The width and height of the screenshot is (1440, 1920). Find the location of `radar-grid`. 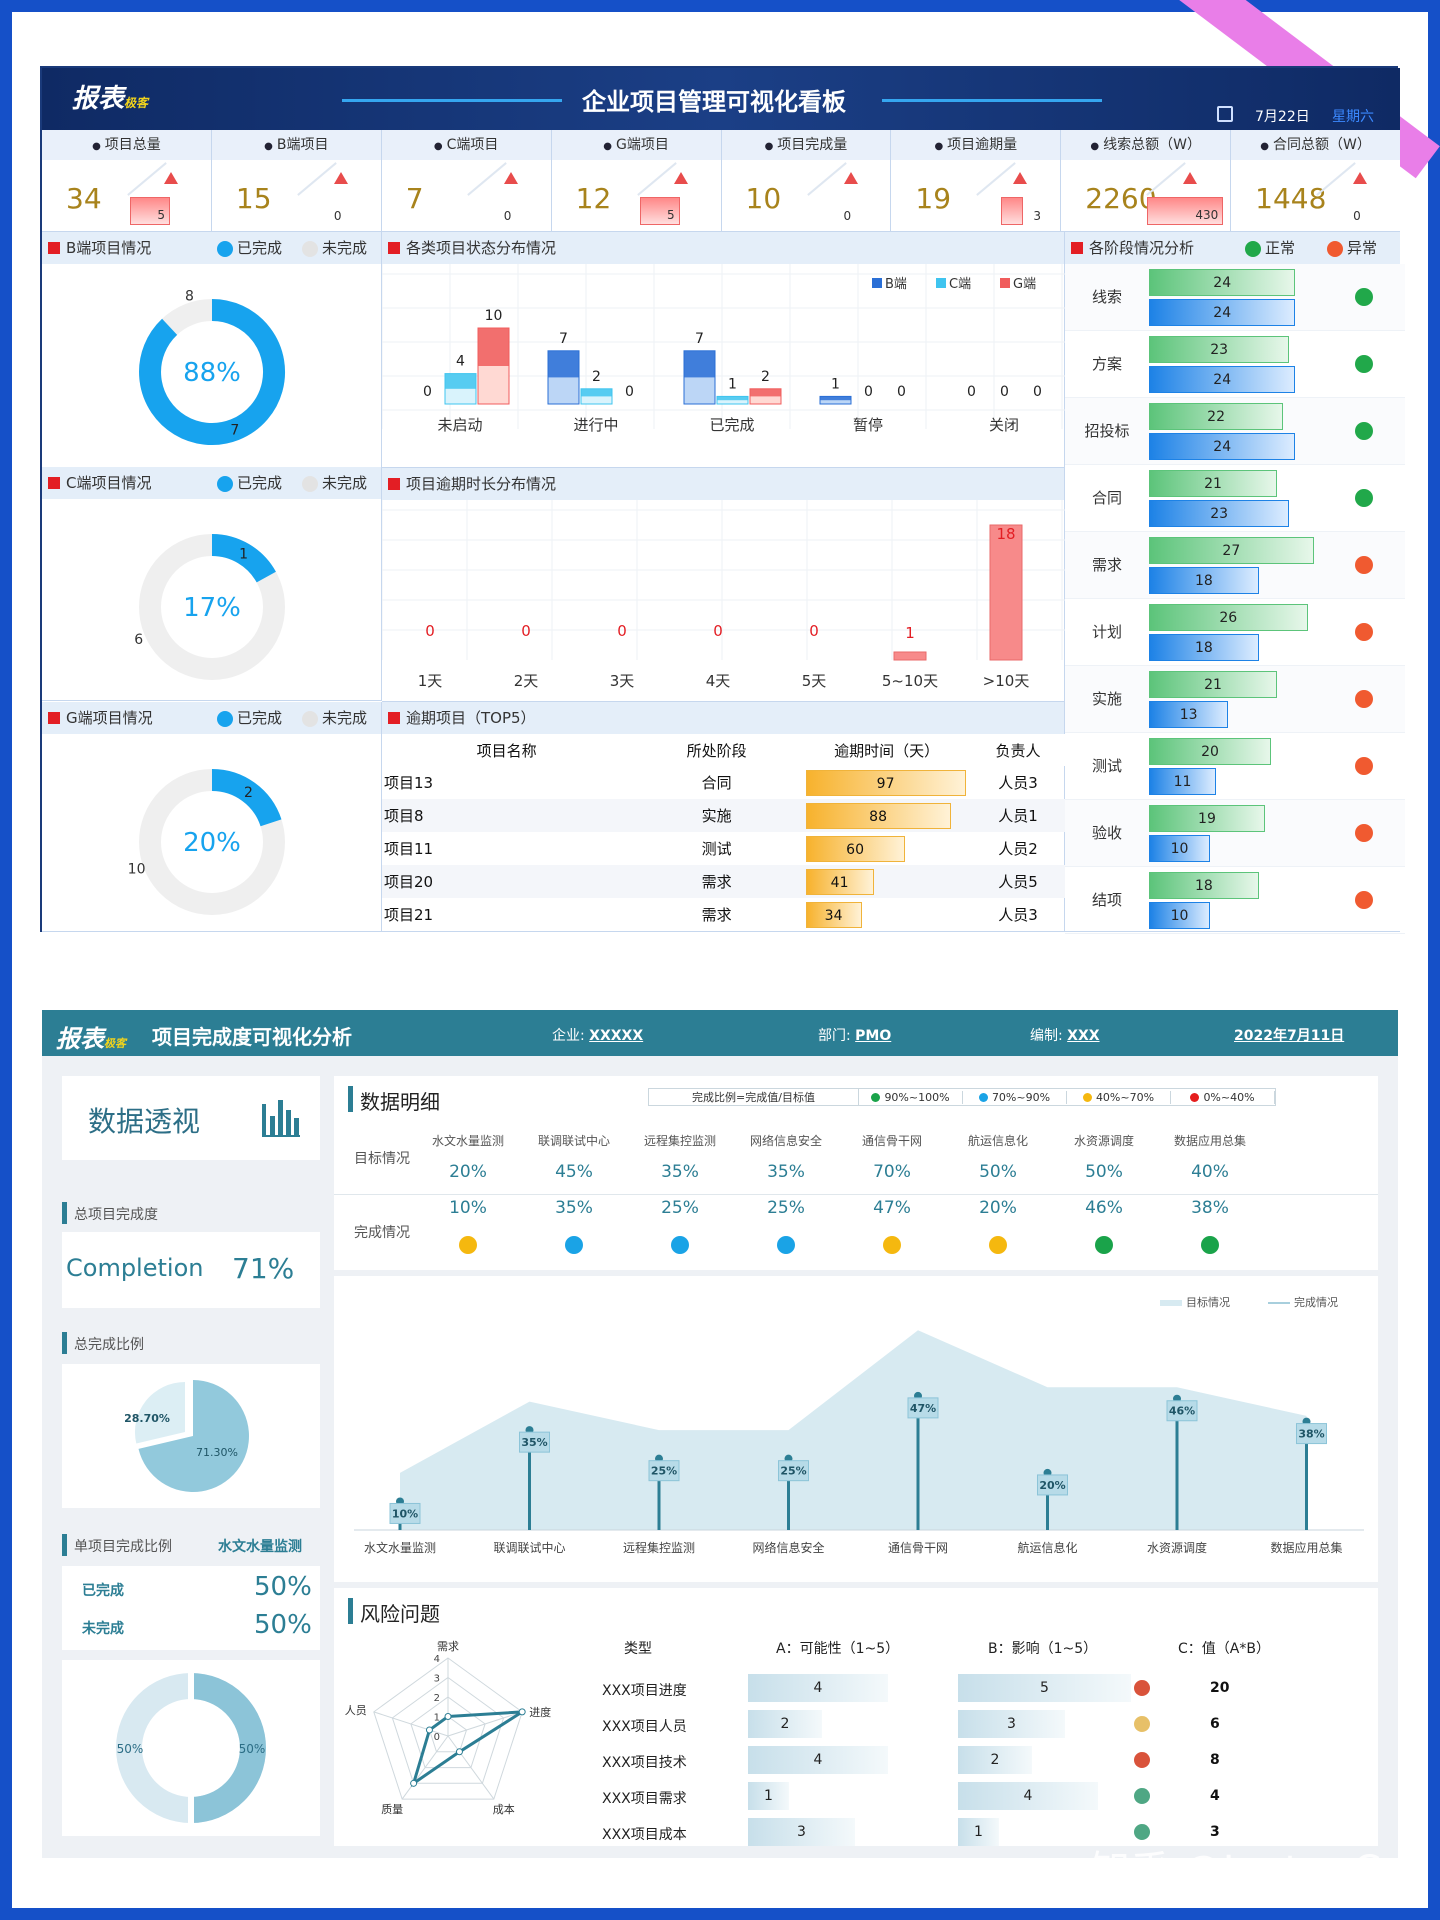

radar-grid is located at coordinates (448, 1730).